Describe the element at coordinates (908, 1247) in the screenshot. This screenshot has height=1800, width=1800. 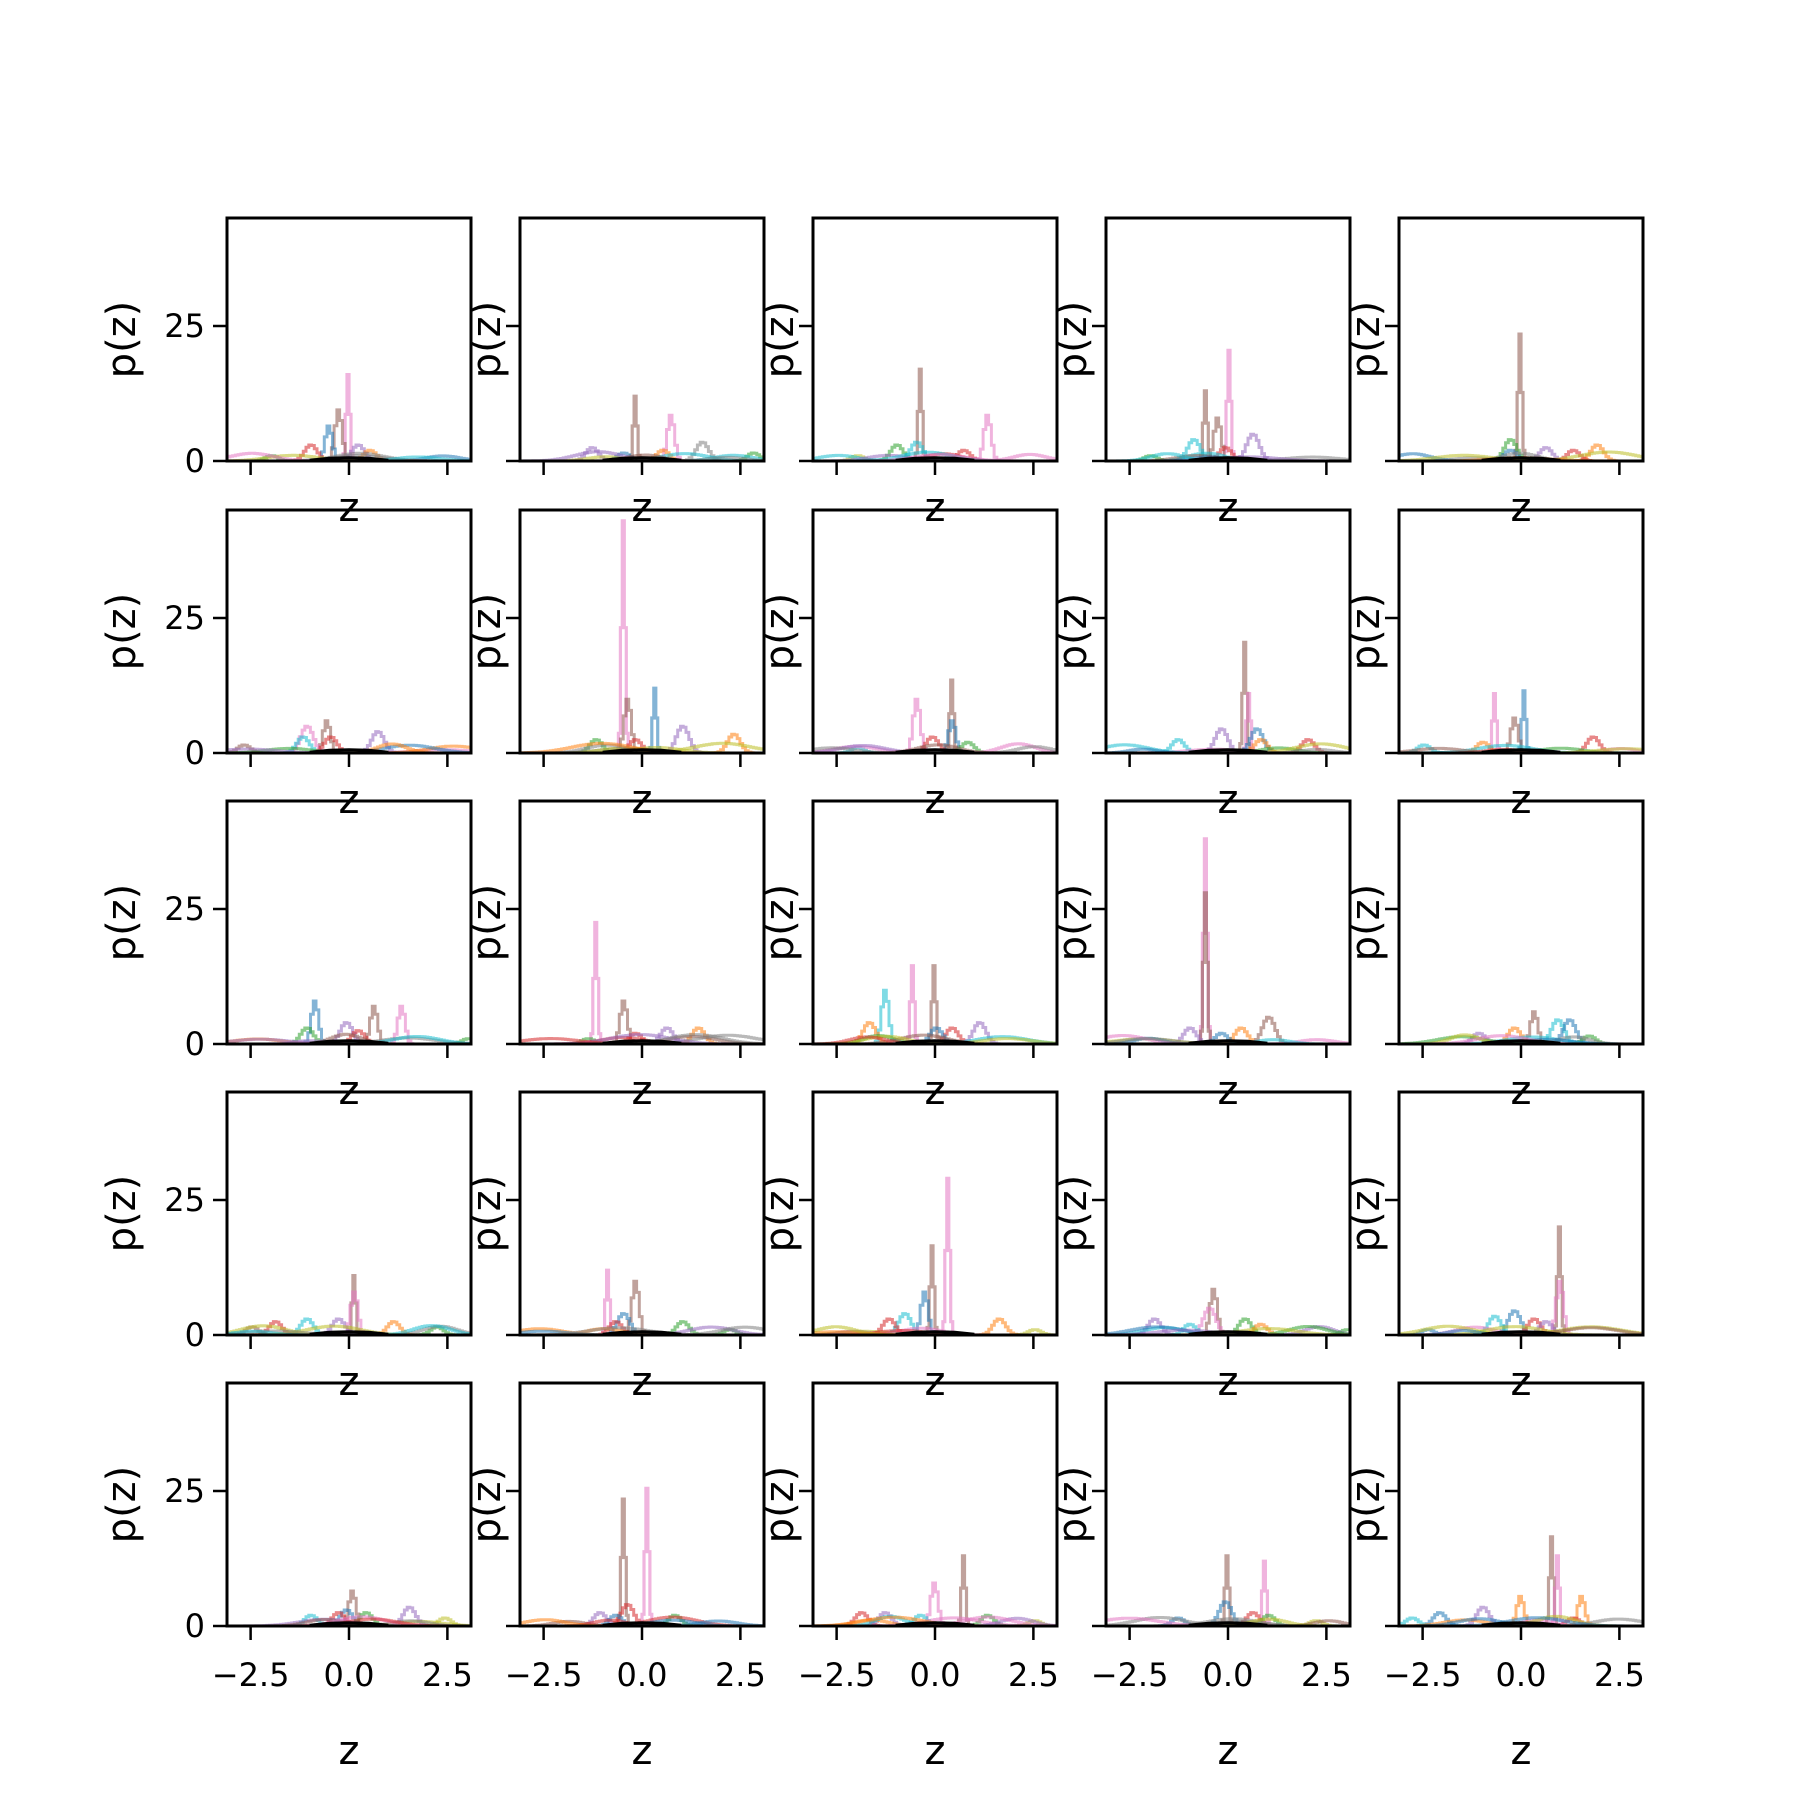
I see `subplot-r4-c3: zp(z)` at that location.